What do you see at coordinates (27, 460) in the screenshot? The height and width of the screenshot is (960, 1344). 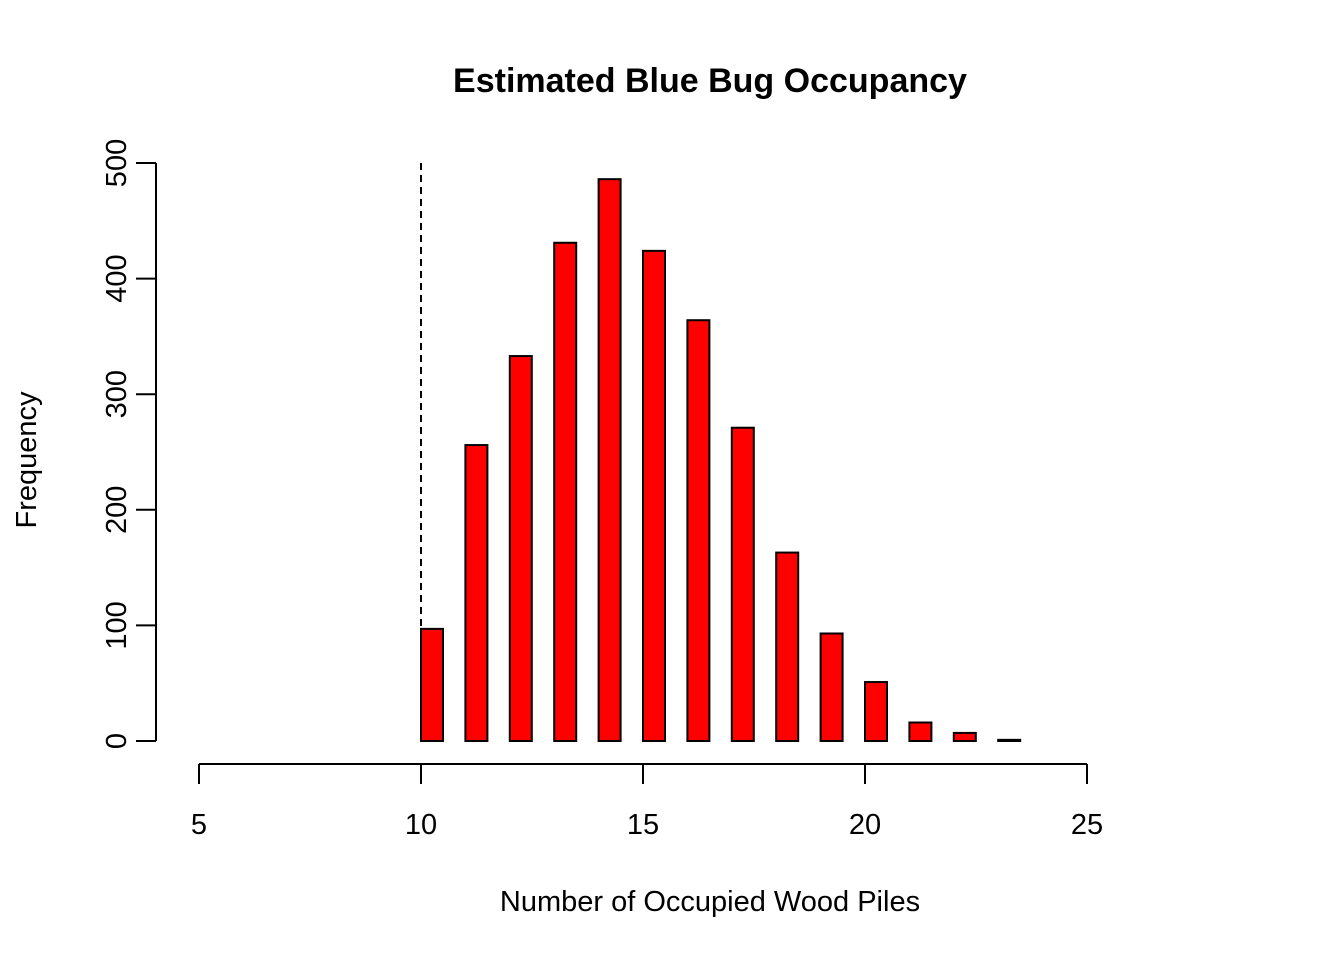 I see `y-axis-label: Frequency` at bounding box center [27, 460].